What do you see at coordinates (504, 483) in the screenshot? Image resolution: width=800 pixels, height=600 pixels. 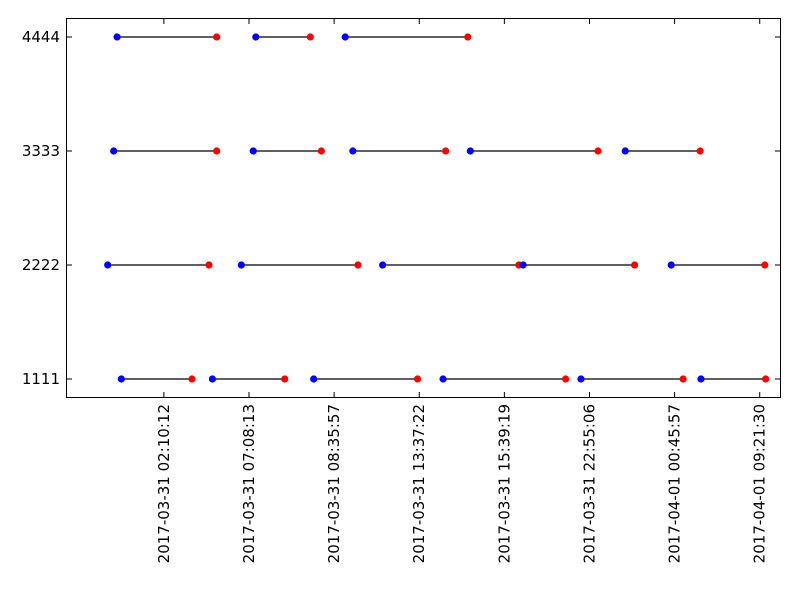 I see `x-tick-label-4: 2017-03-31 15:39:19` at bounding box center [504, 483].